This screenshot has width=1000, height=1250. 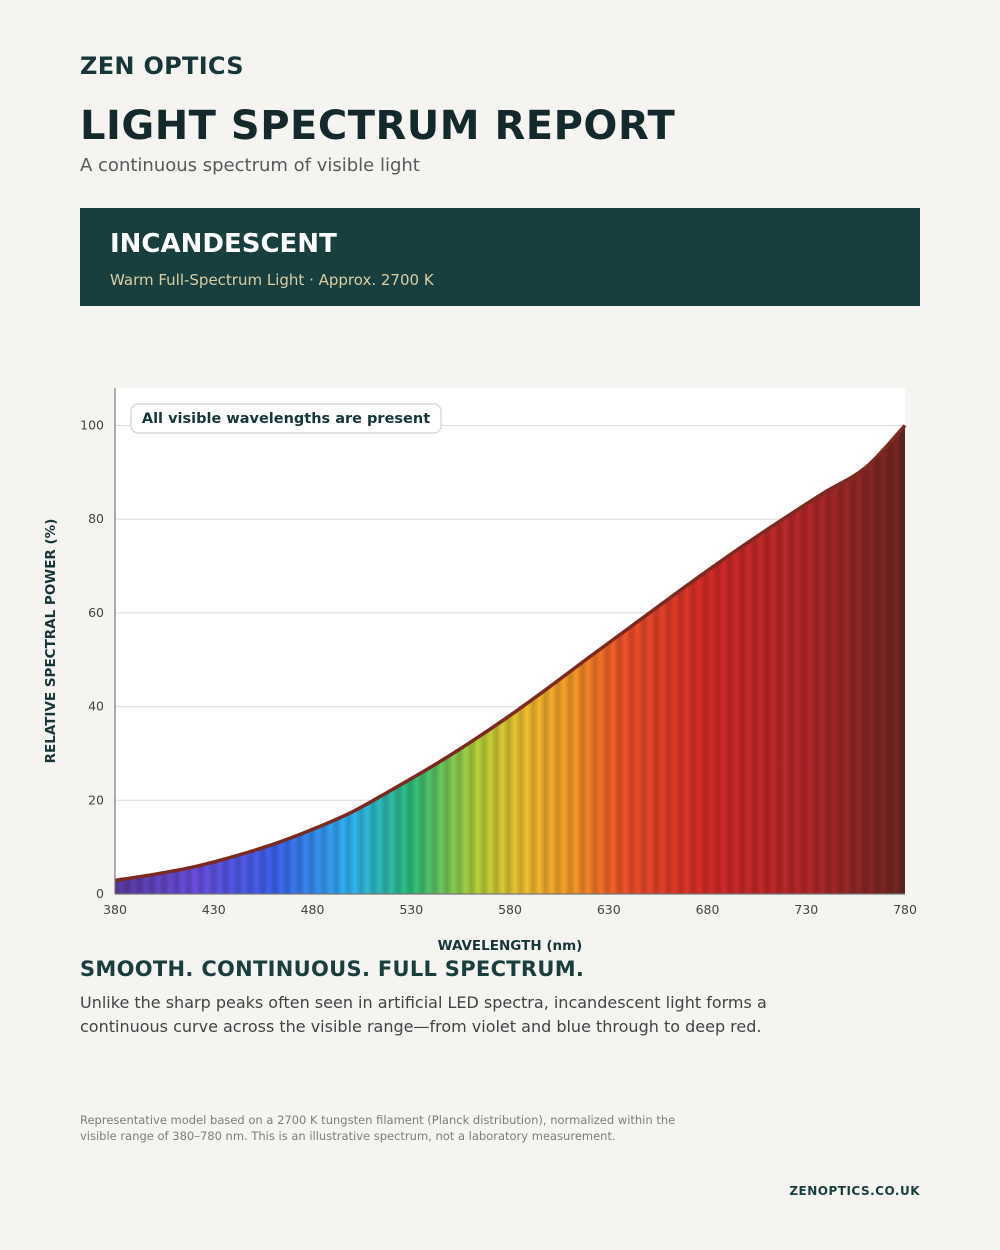 I want to click on y-tick-label: 80, so click(x=96, y=518).